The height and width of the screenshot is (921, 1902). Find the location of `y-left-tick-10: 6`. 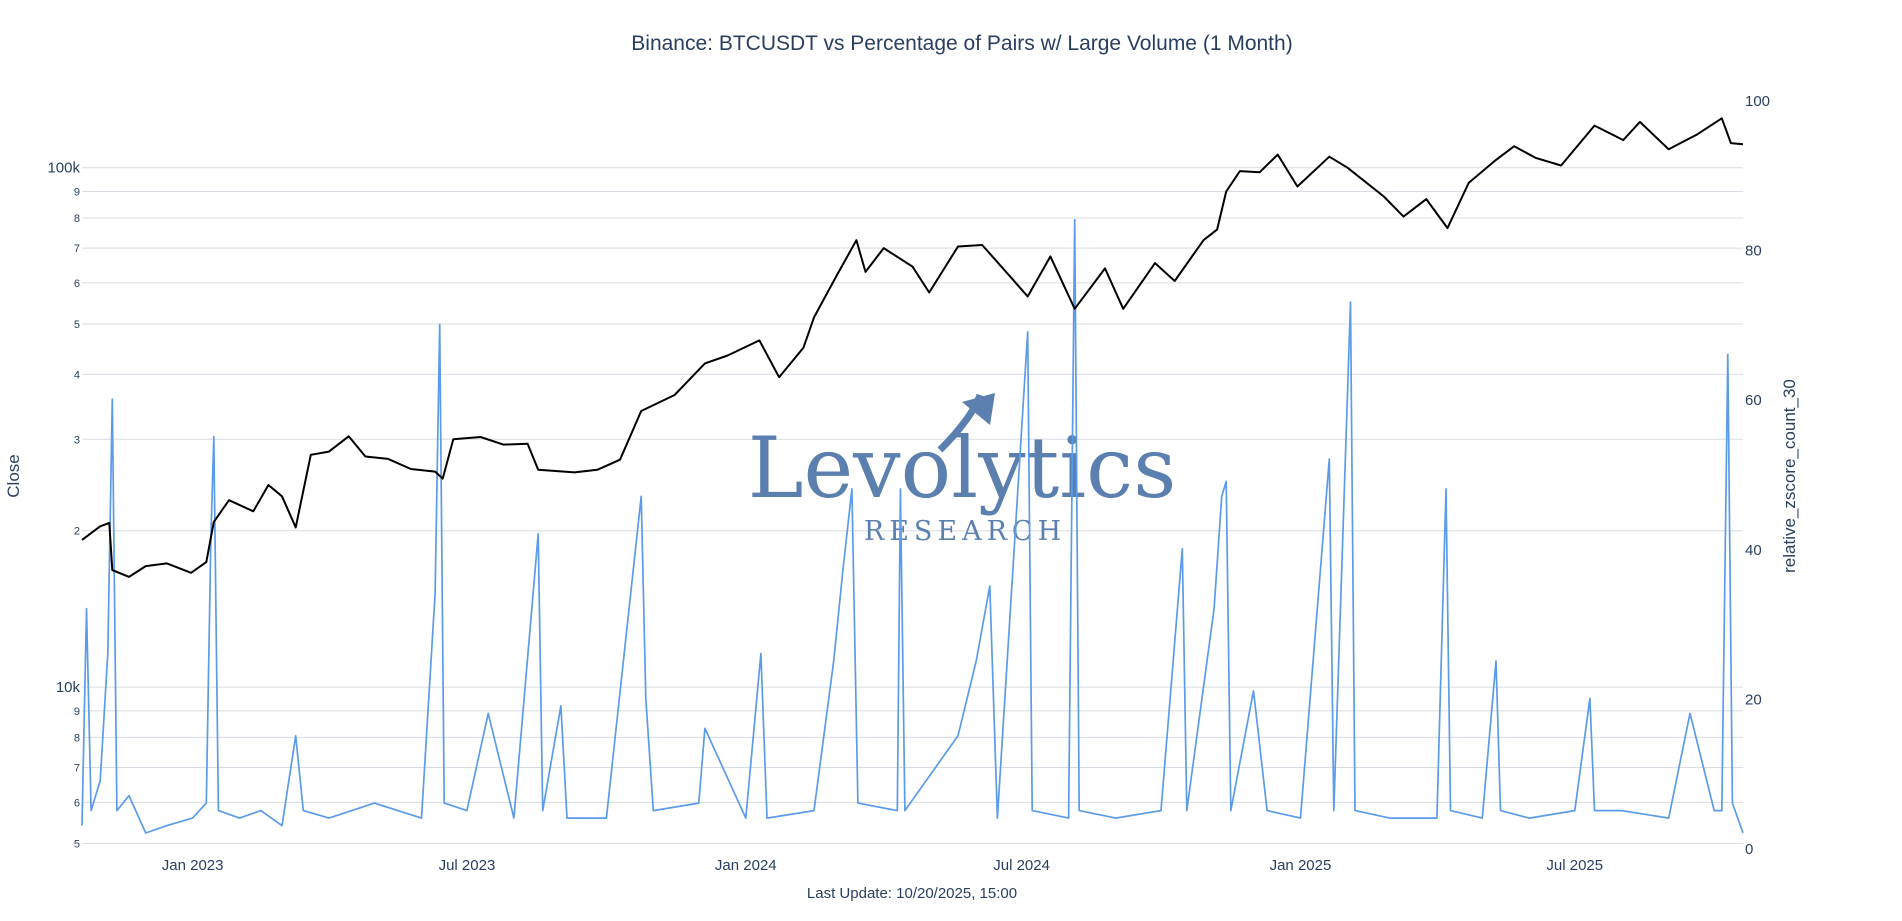

y-left-tick-10: 6 is located at coordinates (77, 284).